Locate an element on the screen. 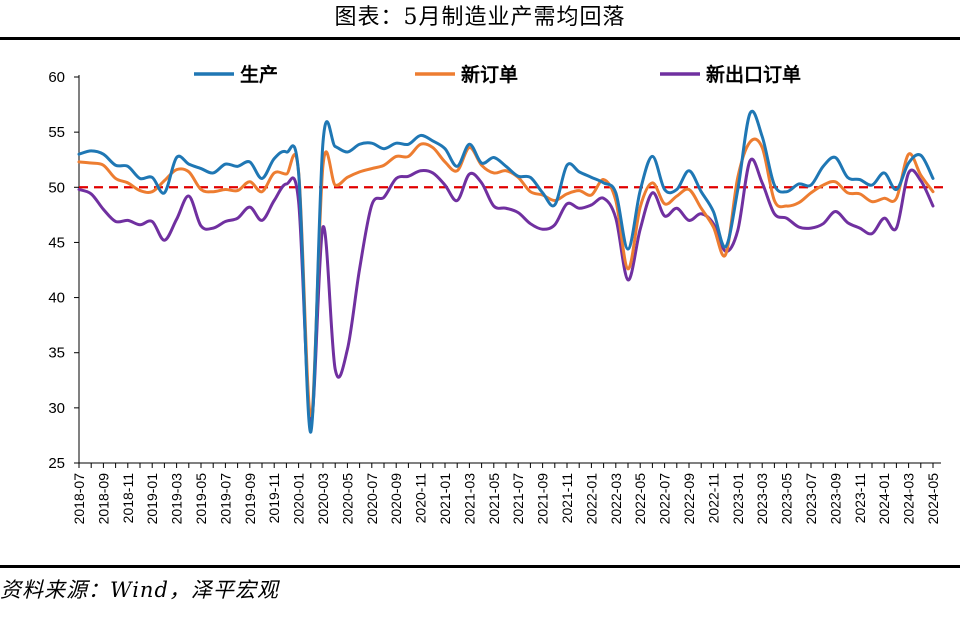  x-tick-label: 2021-01 is located at coordinates (445, 499).